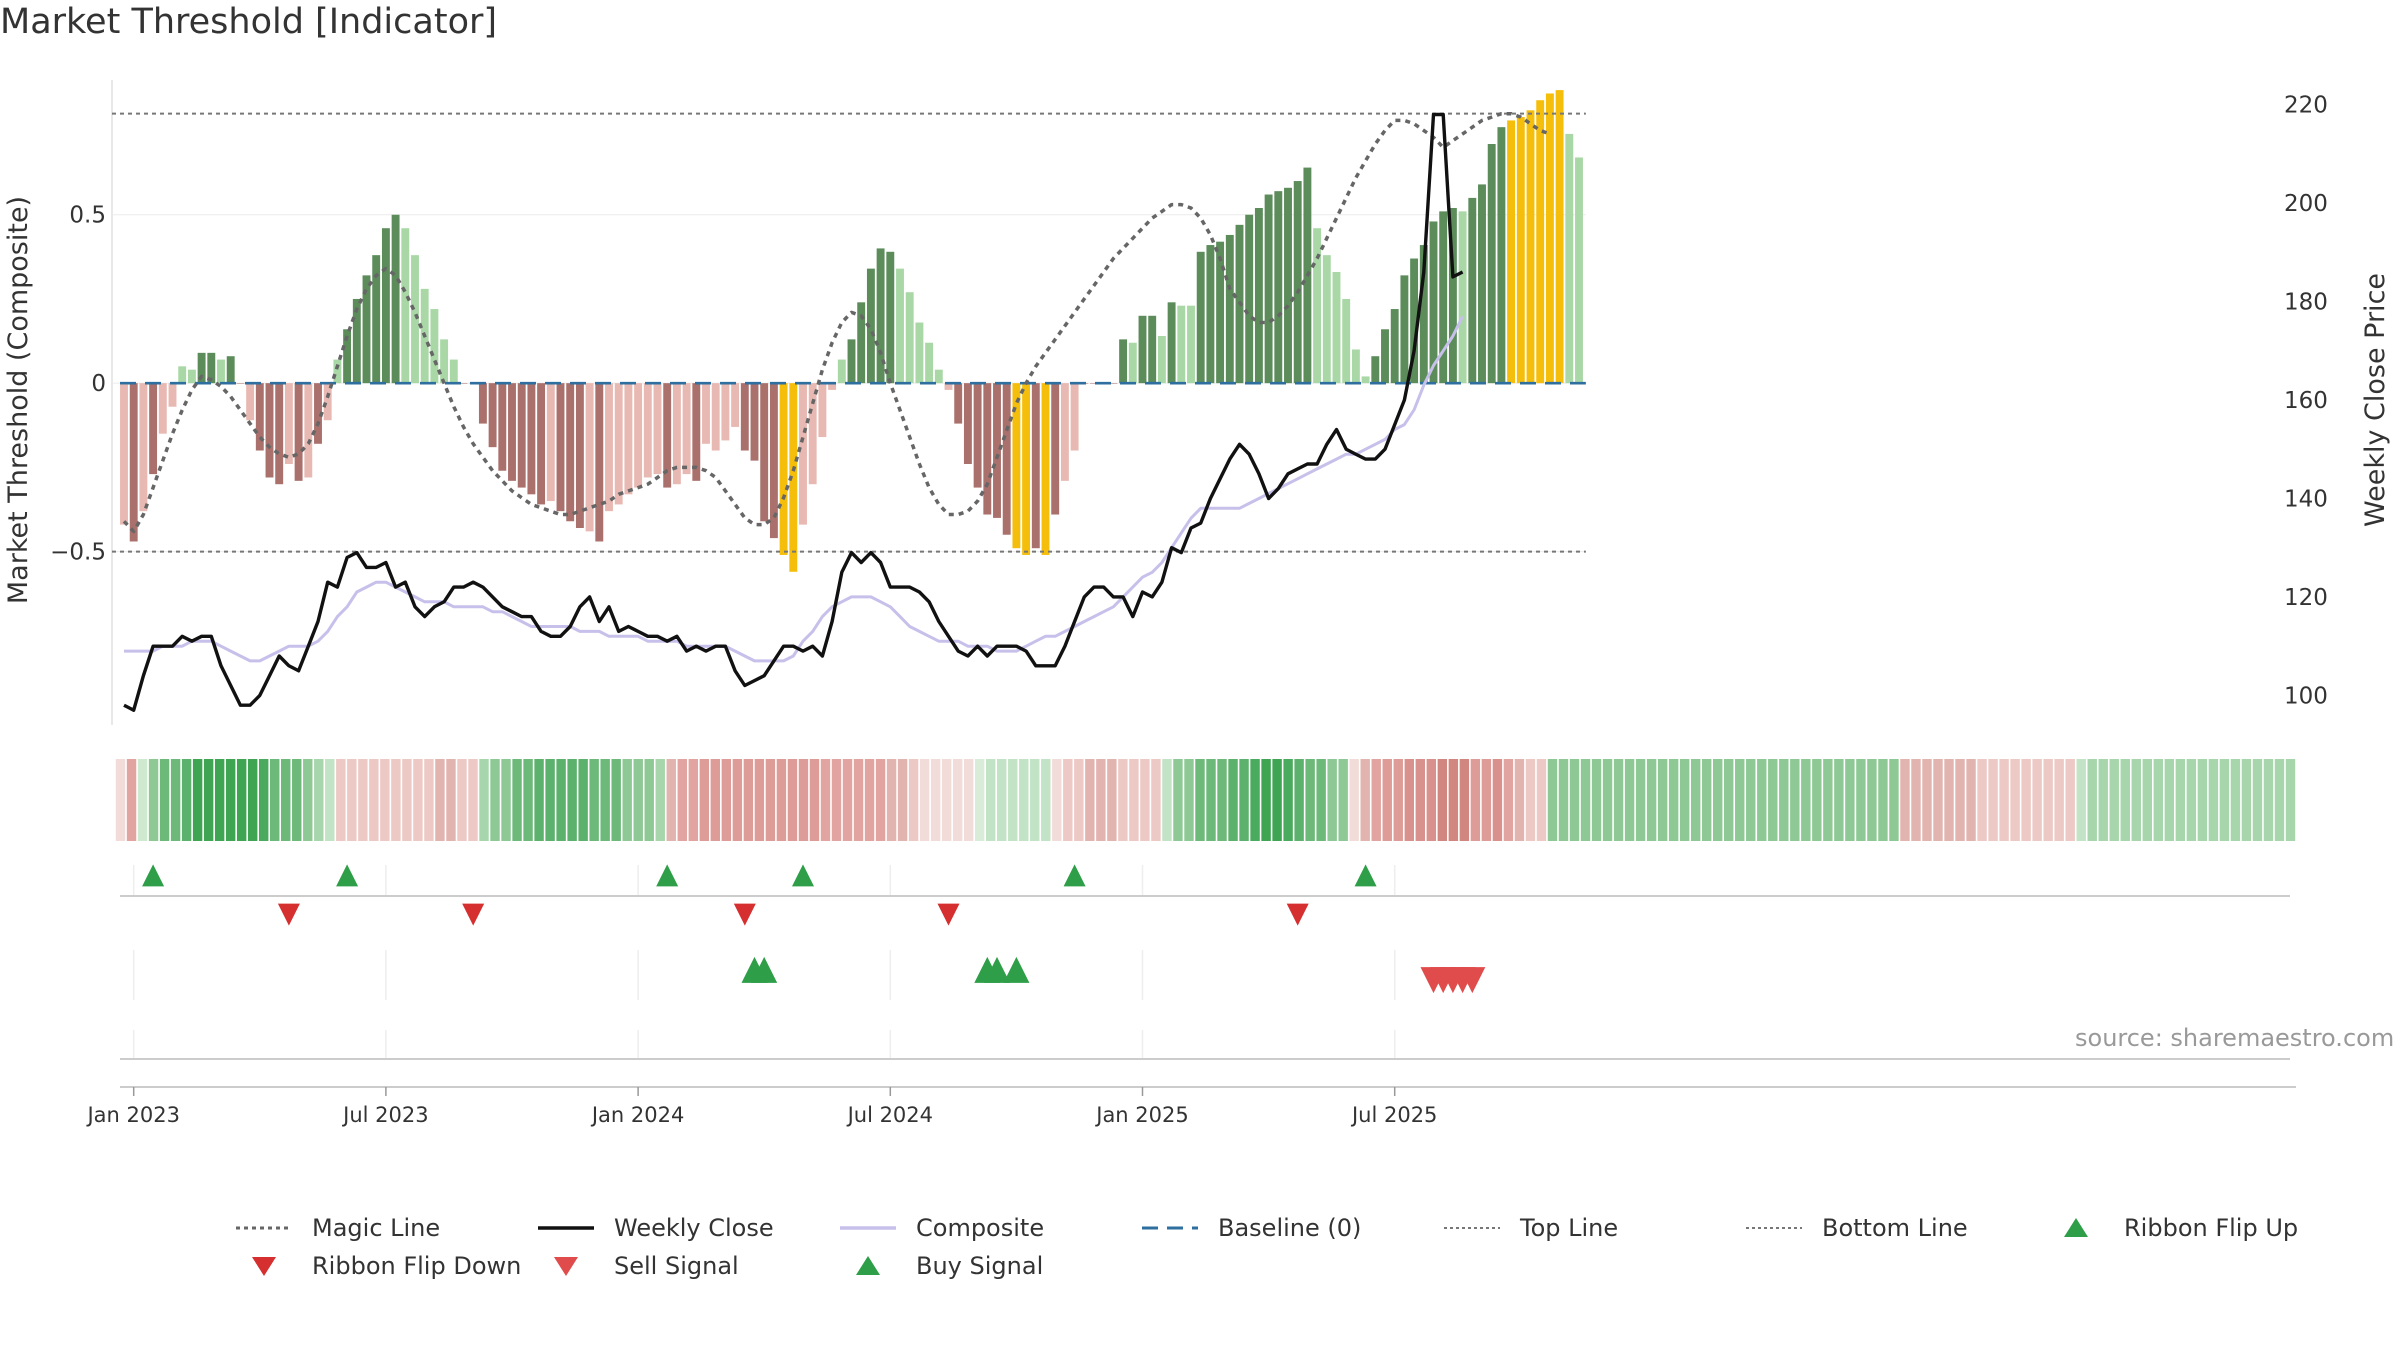 This screenshot has width=2400, height=1350. I want to click on legend-item-composite: Composite, so click(942, 1228).